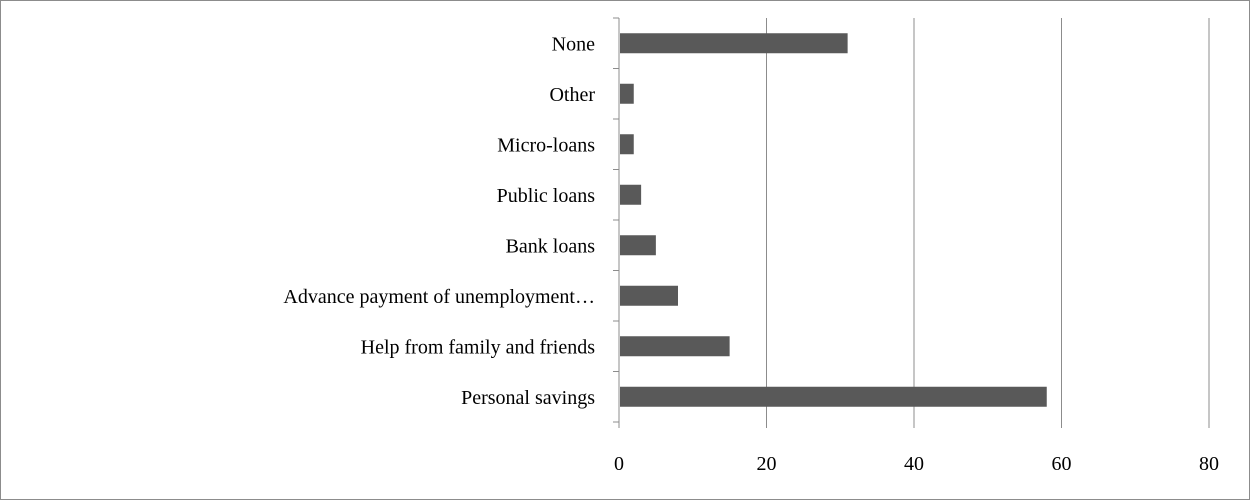 The width and height of the screenshot is (1250, 500). Describe the element at coordinates (546, 145) in the screenshot. I see `category-label: Micro-loans` at that location.